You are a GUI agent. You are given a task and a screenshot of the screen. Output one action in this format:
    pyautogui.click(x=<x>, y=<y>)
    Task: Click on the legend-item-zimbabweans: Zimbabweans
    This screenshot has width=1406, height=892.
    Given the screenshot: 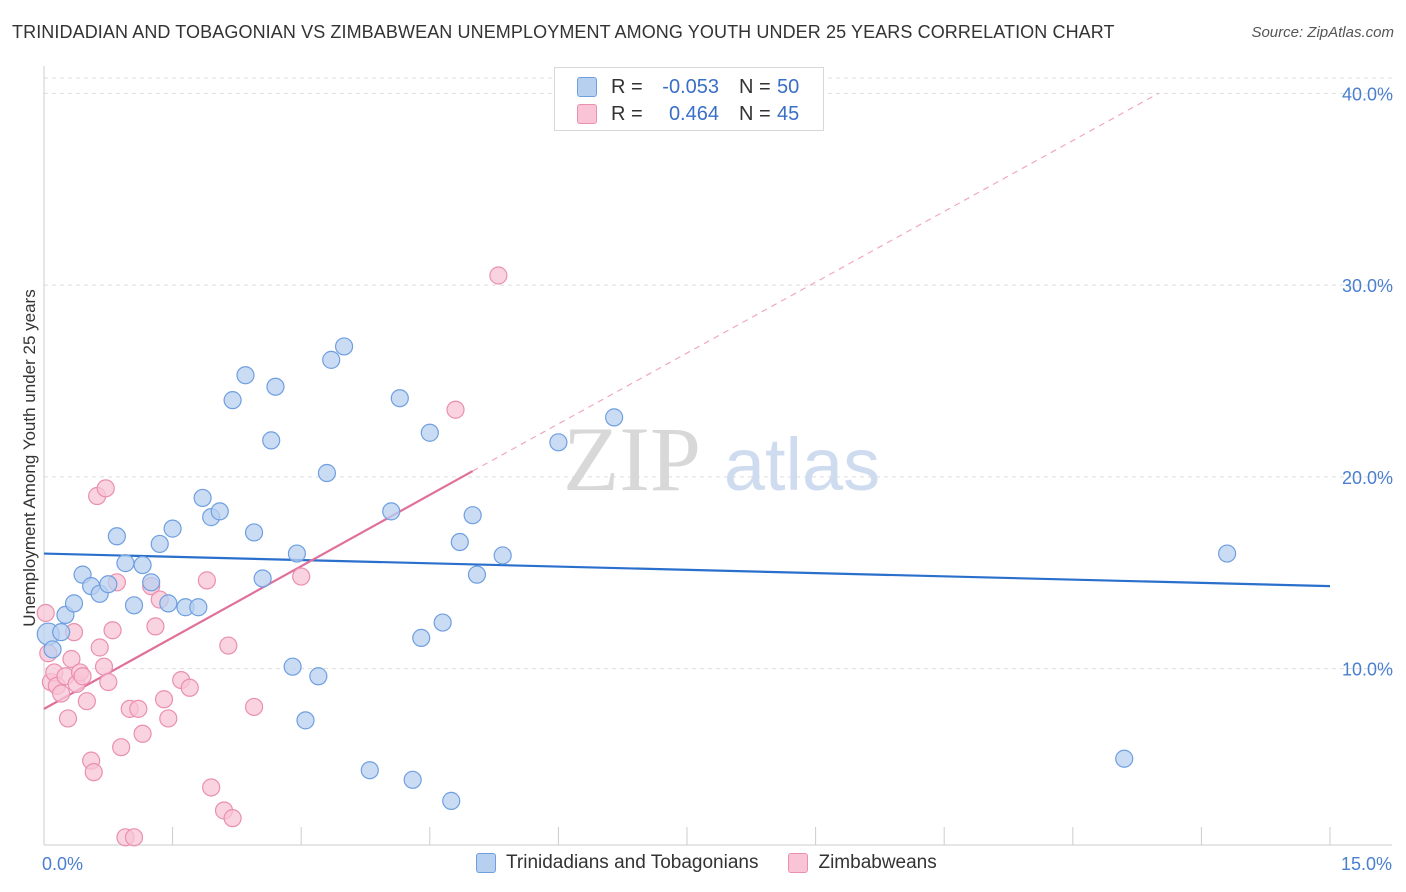 What is the action you would take?
    pyautogui.click(x=862, y=863)
    